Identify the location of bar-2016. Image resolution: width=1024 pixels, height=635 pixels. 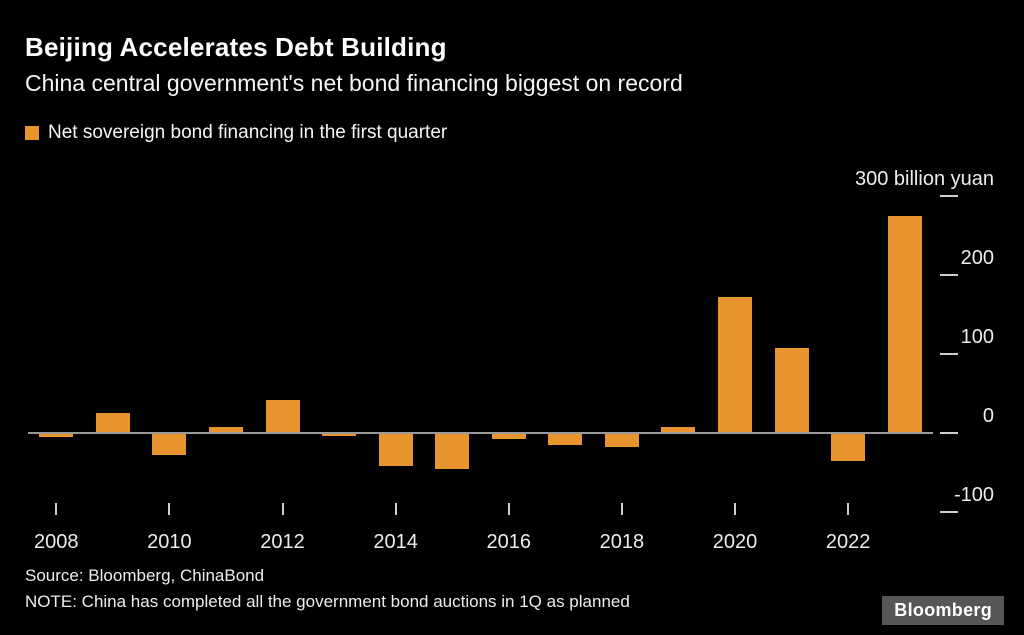
(508, 436).